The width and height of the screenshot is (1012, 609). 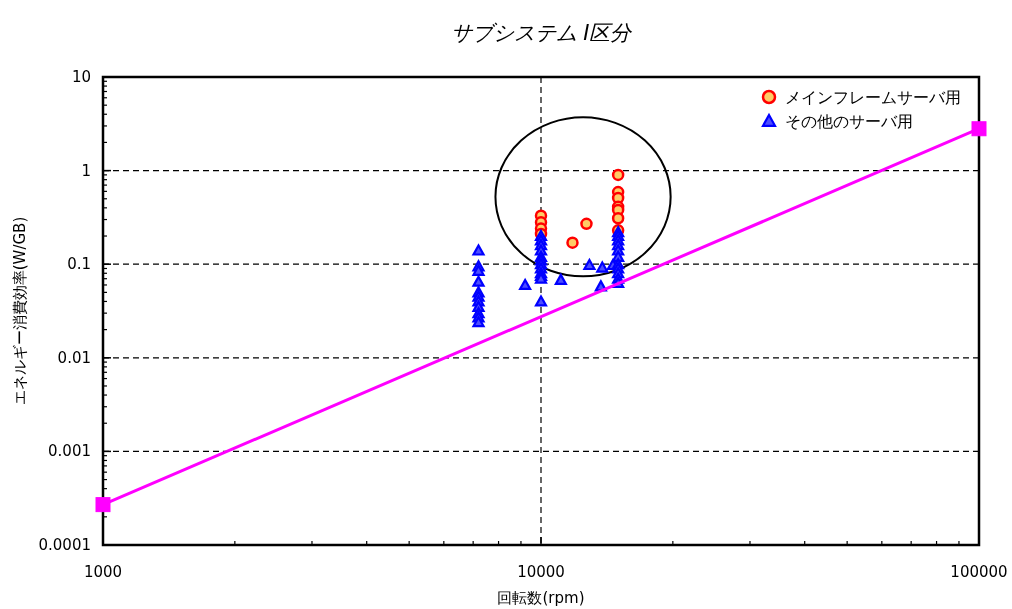 What do you see at coordinates (86, 170) in the screenshot?
I see `y-tick-label: 1` at bounding box center [86, 170].